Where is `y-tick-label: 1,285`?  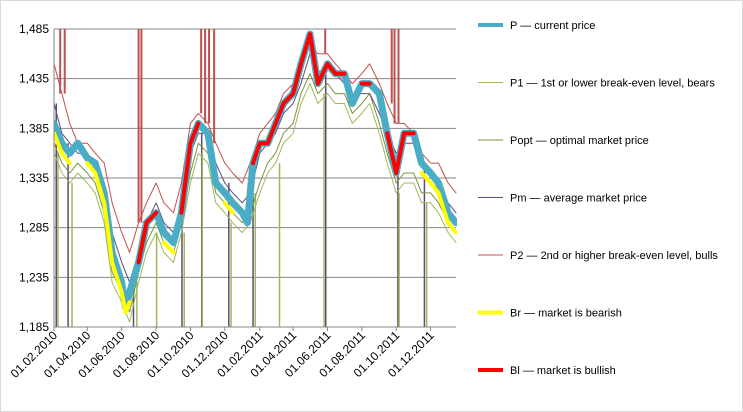 y-tick-label: 1,285 is located at coordinates (34, 228).